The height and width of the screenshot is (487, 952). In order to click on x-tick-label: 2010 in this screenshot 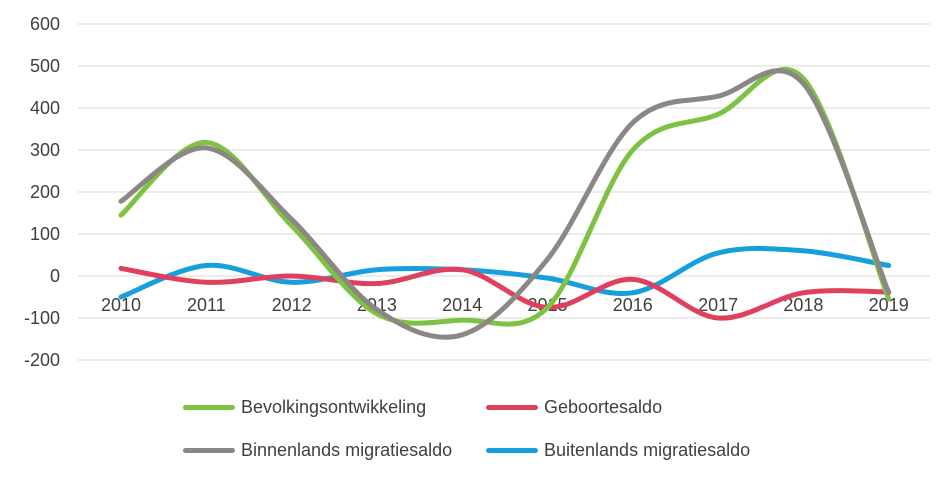, I will do `click(121, 305)`.